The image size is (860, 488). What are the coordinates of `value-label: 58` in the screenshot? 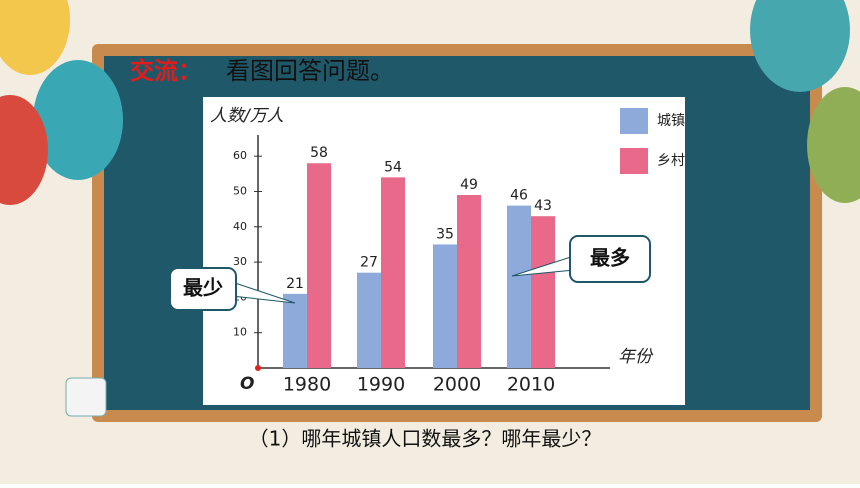 It's located at (319, 153).